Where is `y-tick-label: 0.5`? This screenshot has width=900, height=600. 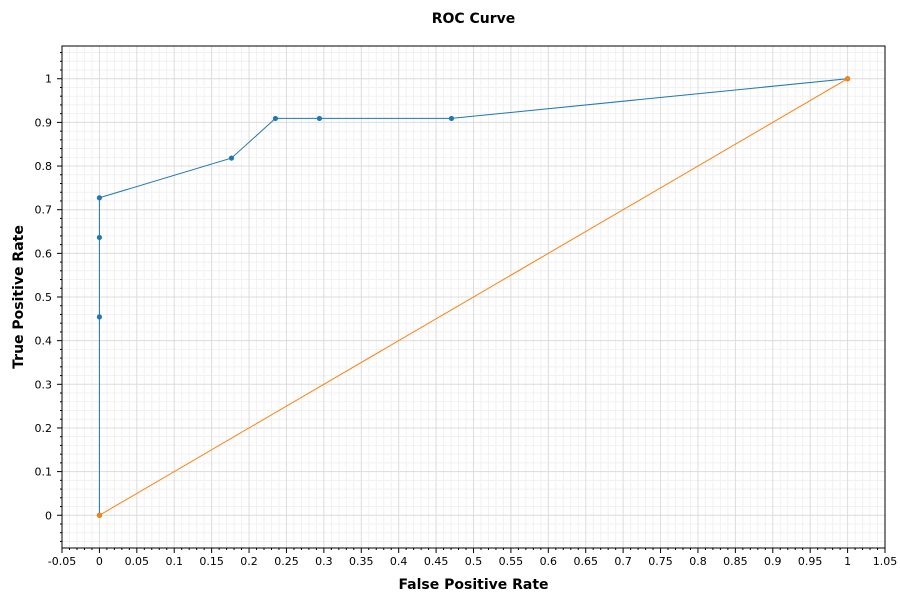 y-tick-label: 0.5 is located at coordinates (44, 297).